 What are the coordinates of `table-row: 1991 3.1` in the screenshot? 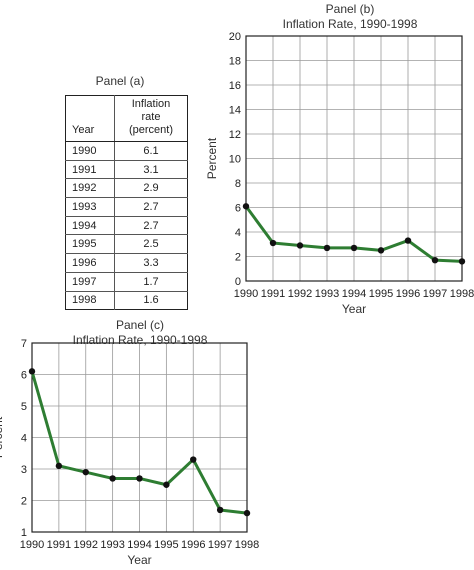 It's located at (126, 169).